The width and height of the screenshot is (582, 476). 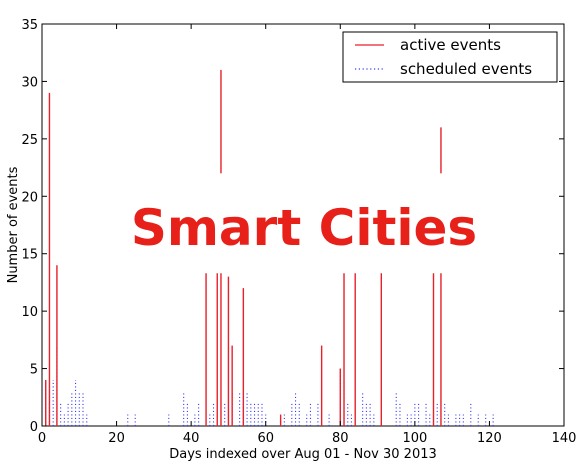 I want to click on y-axis-label: Number of events, so click(x=13, y=224).